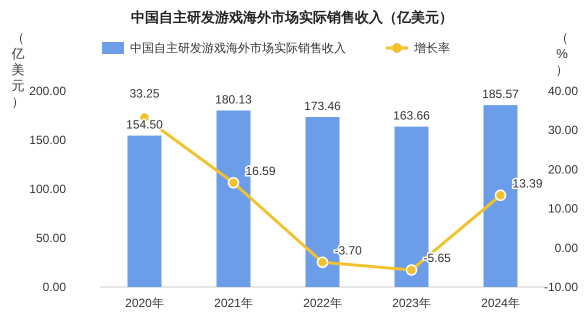 Image resolution: width=584 pixels, height=331 pixels. Describe the element at coordinates (145, 211) in the screenshot. I see `bar` at that location.